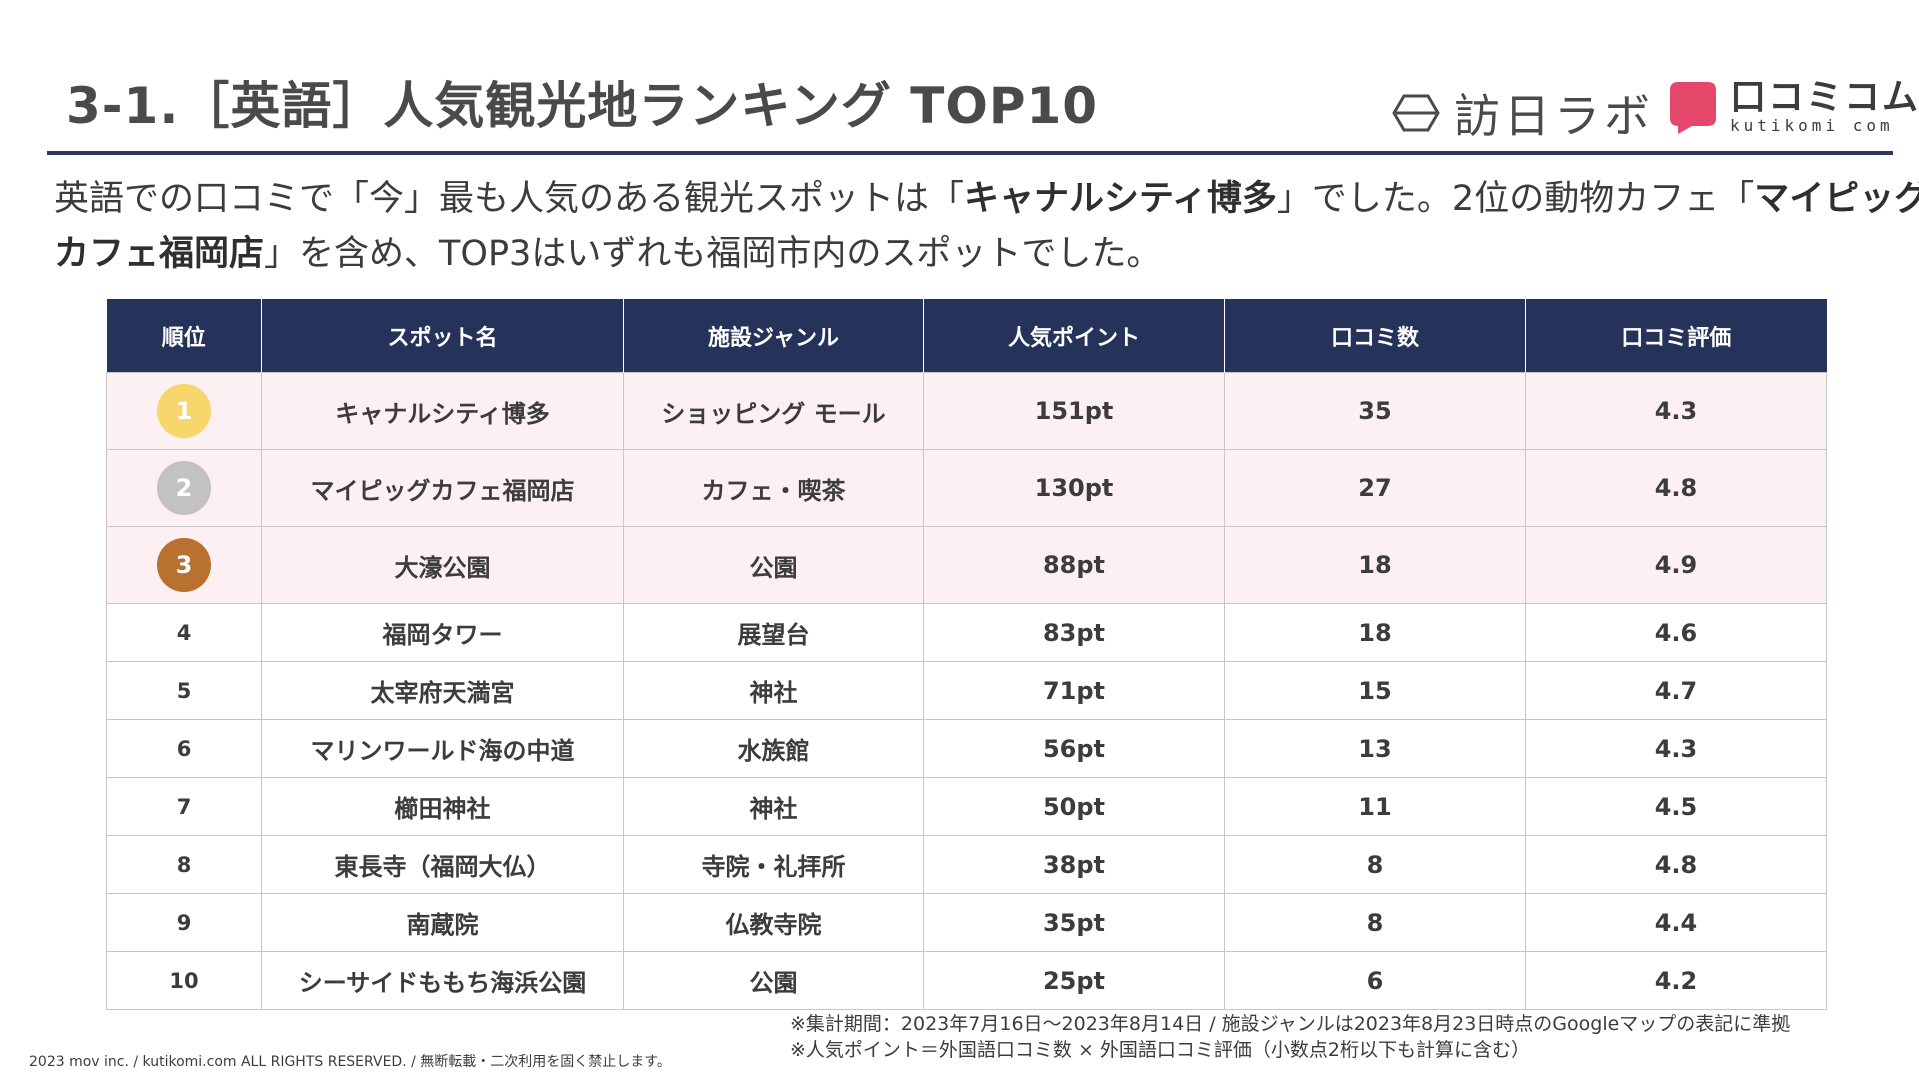  What do you see at coordinates (1375, 690) in the screenshot?
I see `review-count-cell: 15` at bounding box center [1375, 690].